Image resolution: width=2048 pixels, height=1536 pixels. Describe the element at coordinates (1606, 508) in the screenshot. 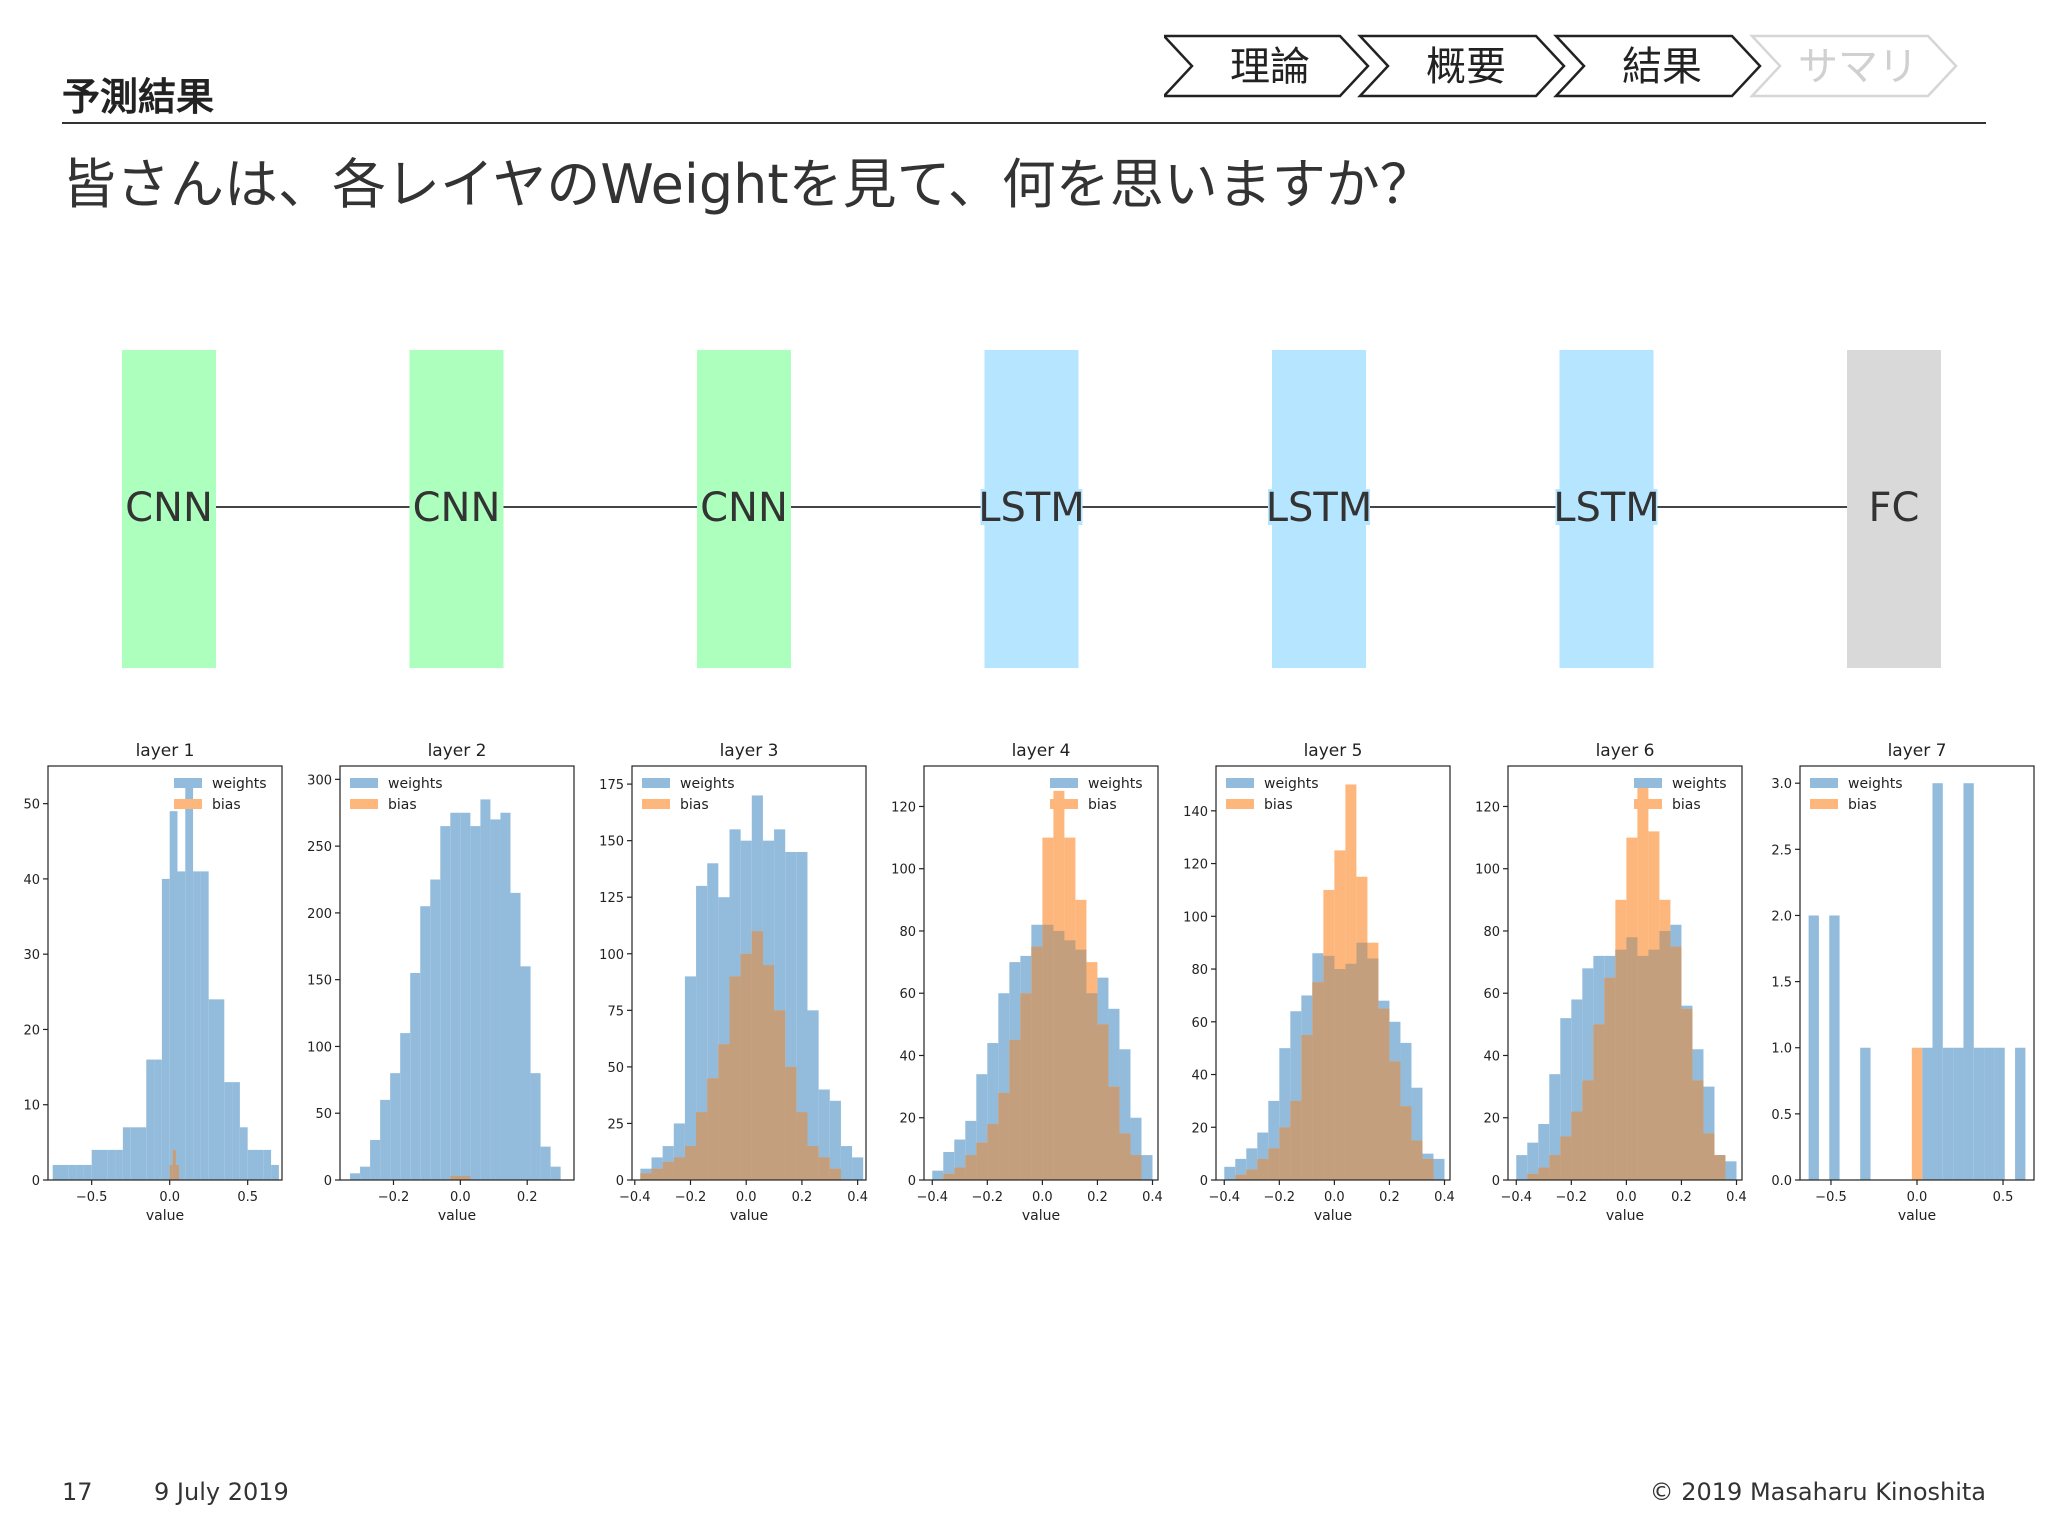

I see `layer-label-6: LSTM` at that location.